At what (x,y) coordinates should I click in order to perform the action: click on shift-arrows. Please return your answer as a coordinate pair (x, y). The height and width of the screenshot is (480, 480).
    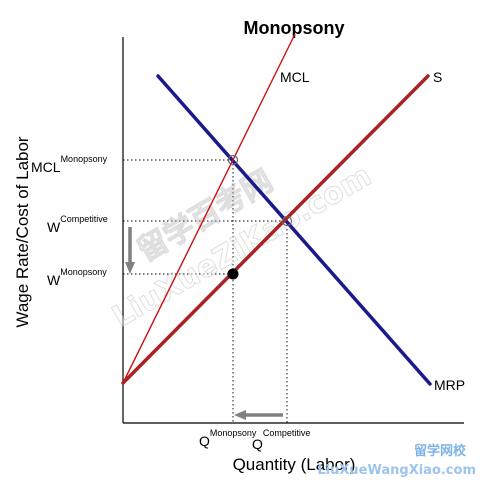
    Looking at the image, I should click on (204, 323).